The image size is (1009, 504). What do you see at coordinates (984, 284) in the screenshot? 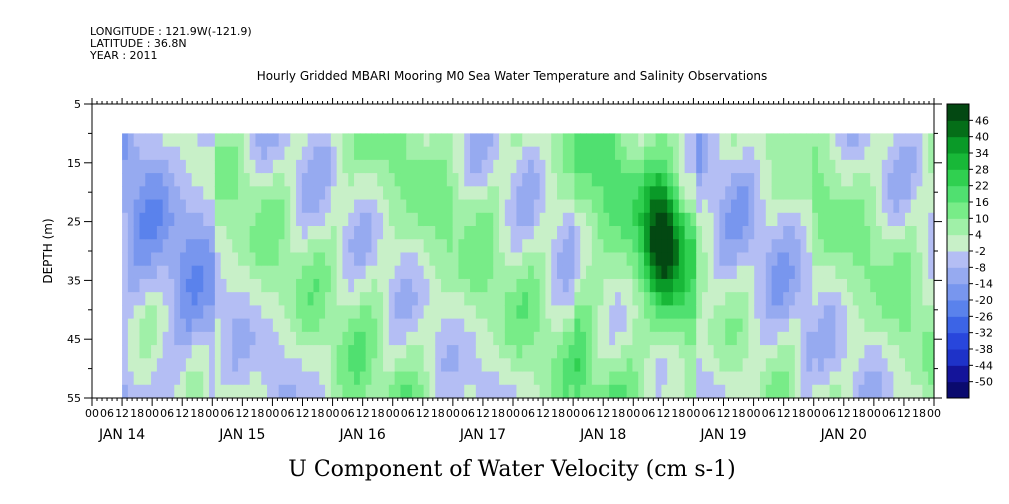
I see `colorbar-label: -14` at bounding box center [984, 284].